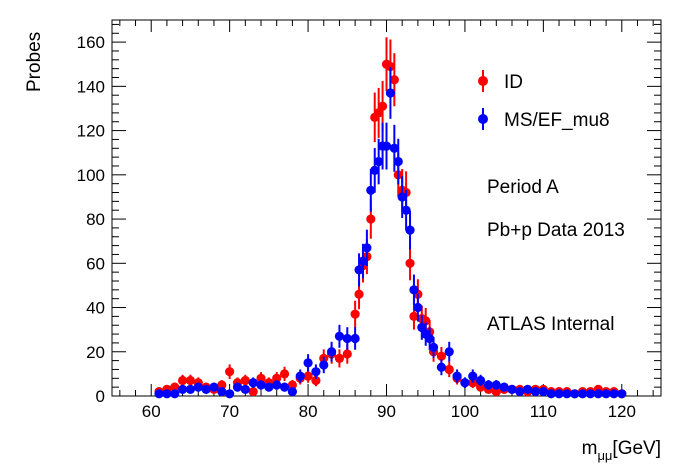 This screenshot has width=696, height=472. What do you see at coordinates (523, 187) in the screenshot?
I see `annotation-period: Period A` at bounding box center [523, 187].